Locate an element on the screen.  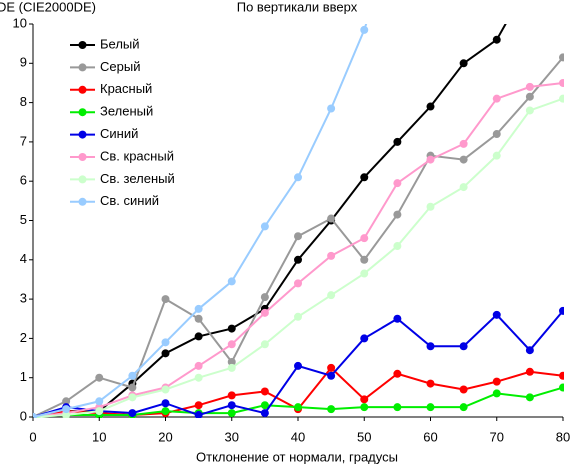
legend-label: Белый is located at coordinates (120, 43).